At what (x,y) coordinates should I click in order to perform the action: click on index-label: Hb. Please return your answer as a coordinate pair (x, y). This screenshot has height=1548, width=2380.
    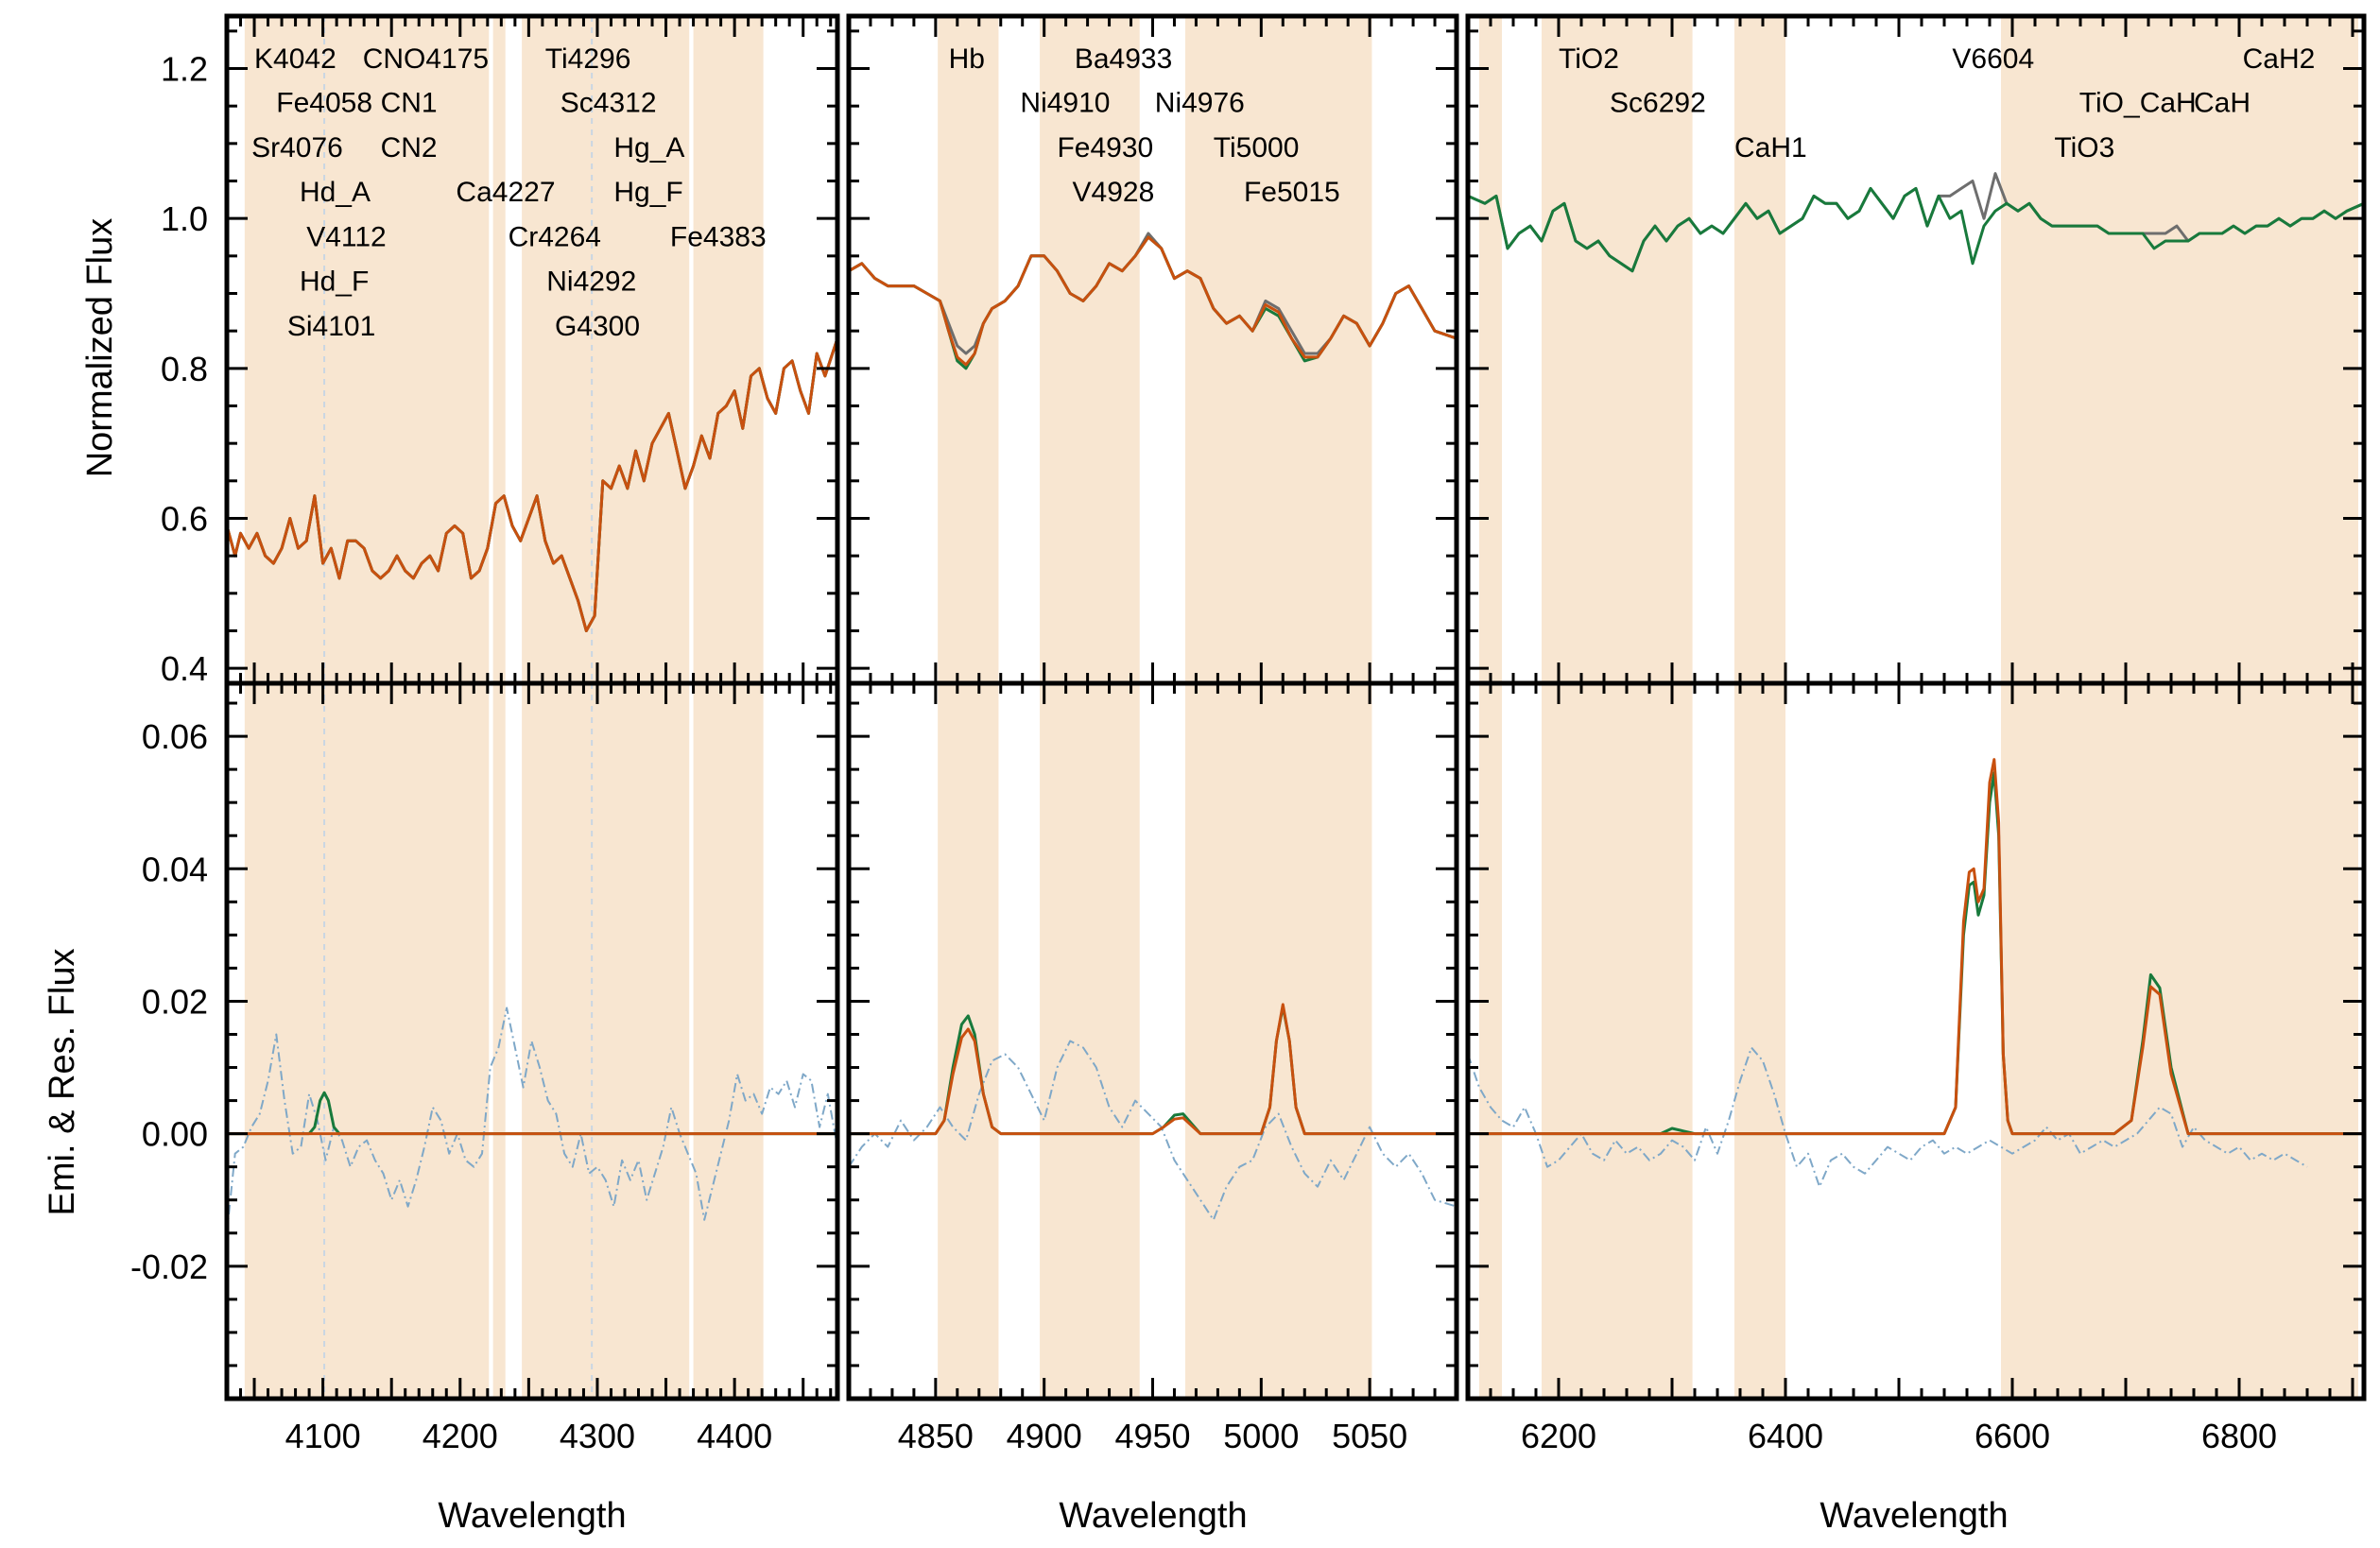
    Looking at the image, I should click on (967, 59).